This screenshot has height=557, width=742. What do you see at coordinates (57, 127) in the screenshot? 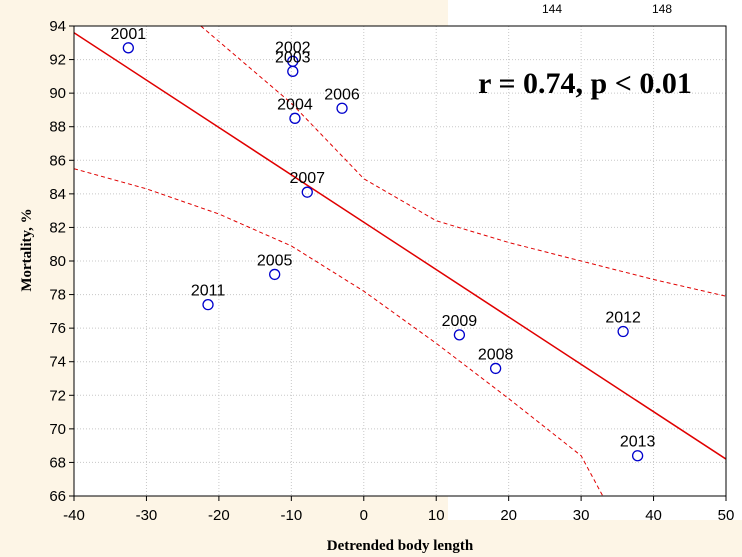
I see `y-tick-label: 88` at bounding box center [57, 127].